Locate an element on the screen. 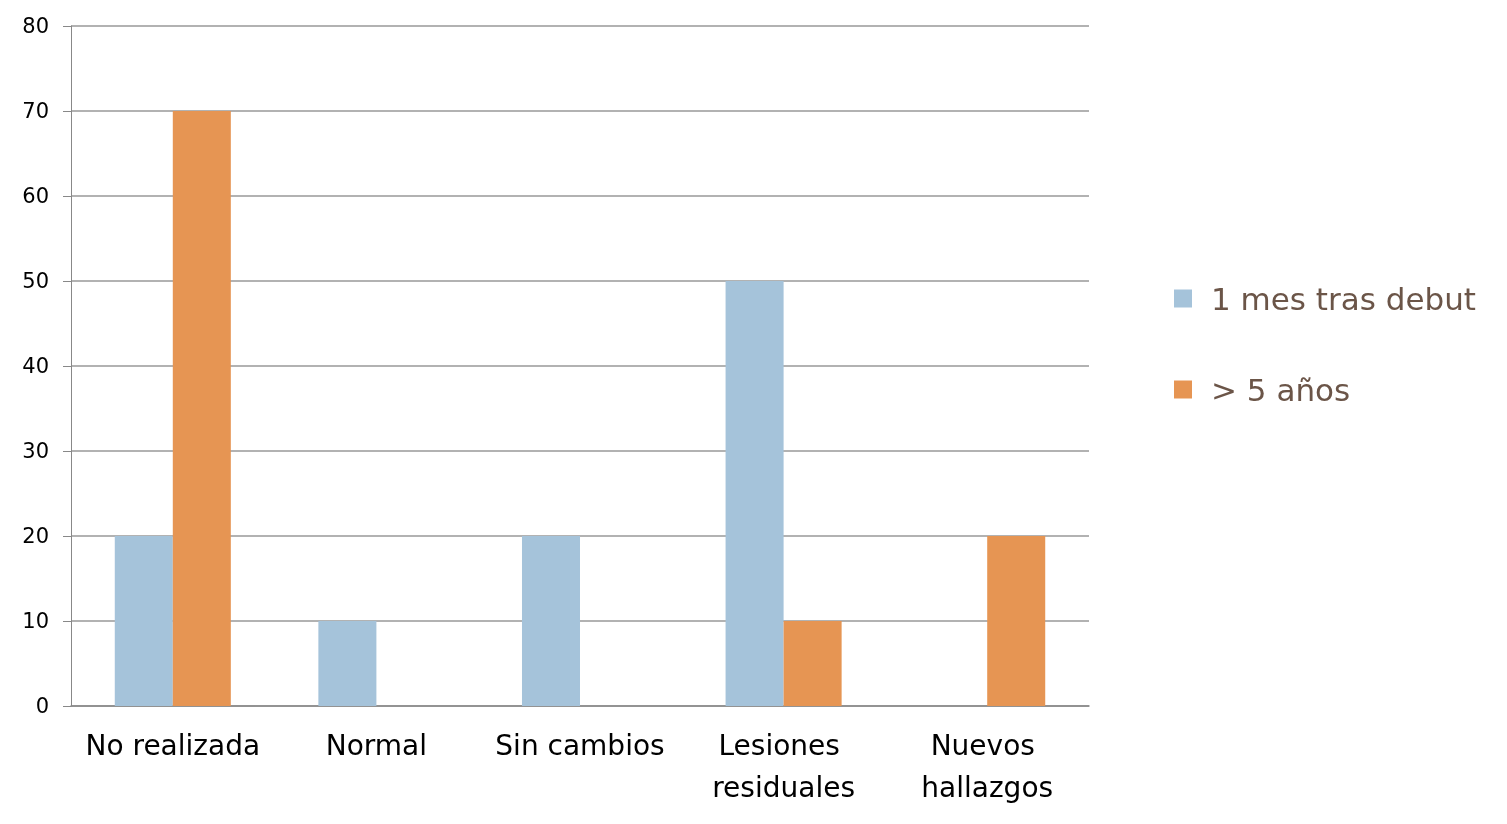  x-tick-label: Nuevos hallazgos is located at coordinates (987, 766).